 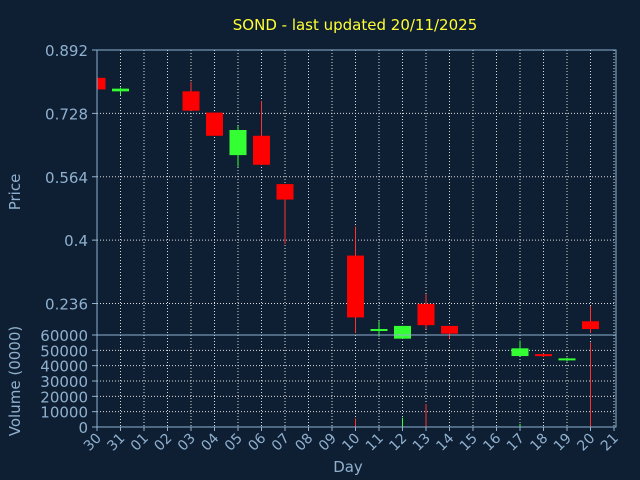 What do you see at coordinates (187, 443) in the screenshot?
I see `x-tick-label: 03` at bounding box center [187, 443].